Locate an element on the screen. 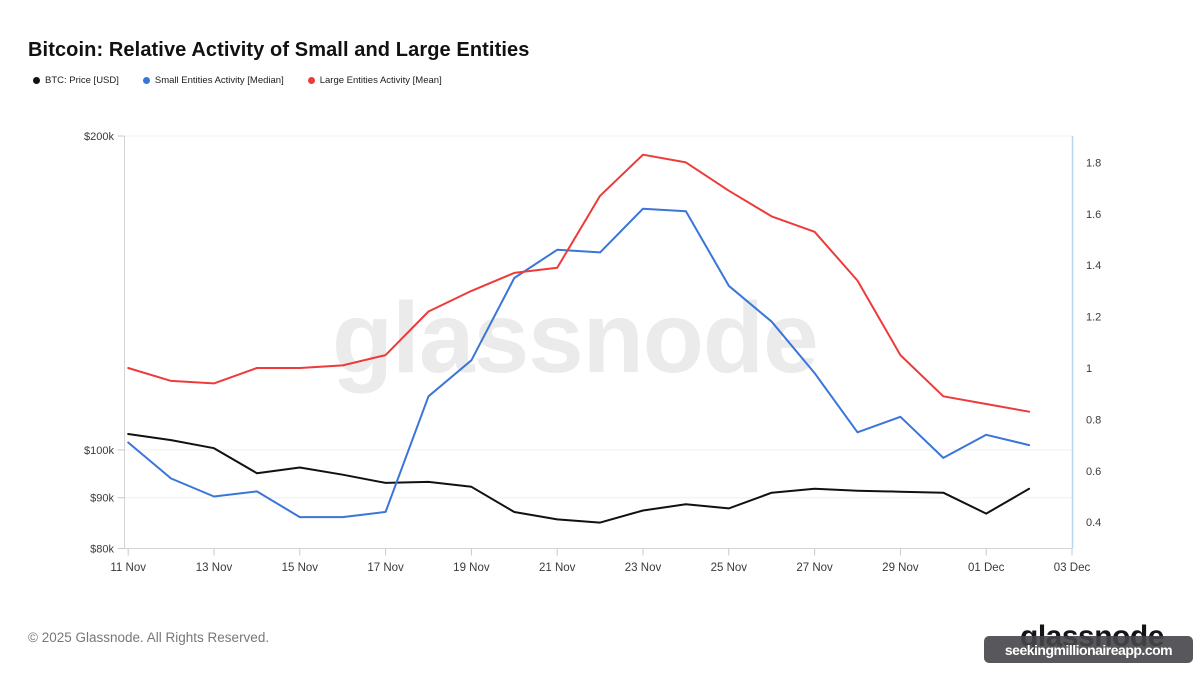 This screenshot has width=1200, height=675. legend-item-btc-price: BTC: Price [USD] is located at coordinates (76, 80).